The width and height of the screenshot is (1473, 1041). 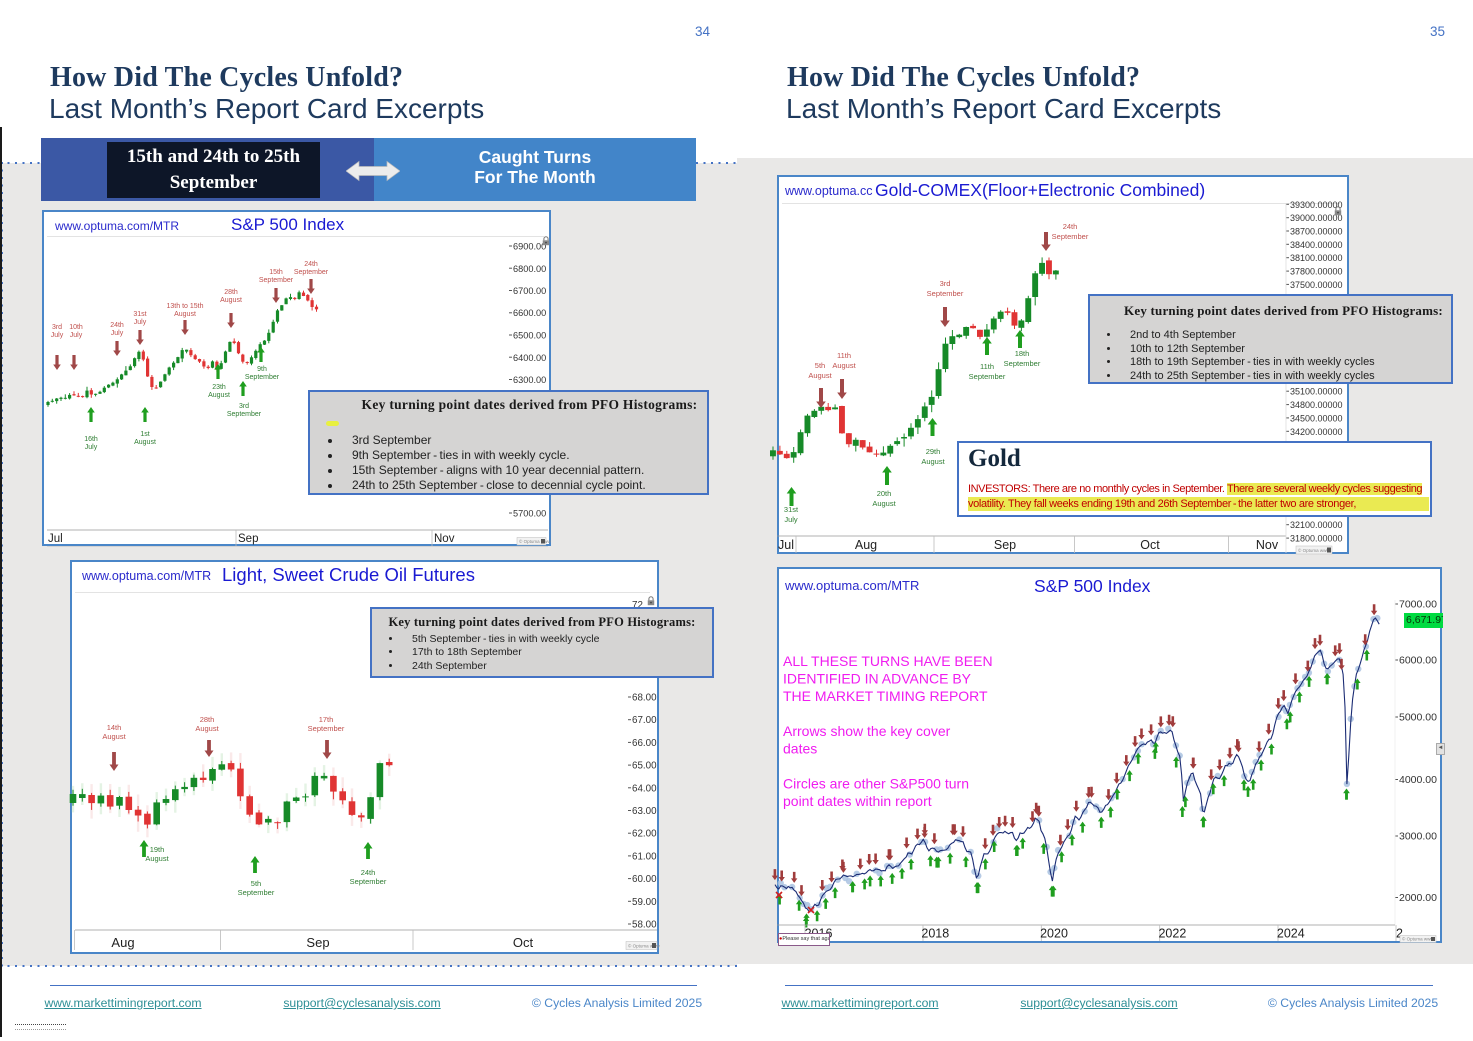 I want to click on svg-text: 29th, so click(x=933, y=451).